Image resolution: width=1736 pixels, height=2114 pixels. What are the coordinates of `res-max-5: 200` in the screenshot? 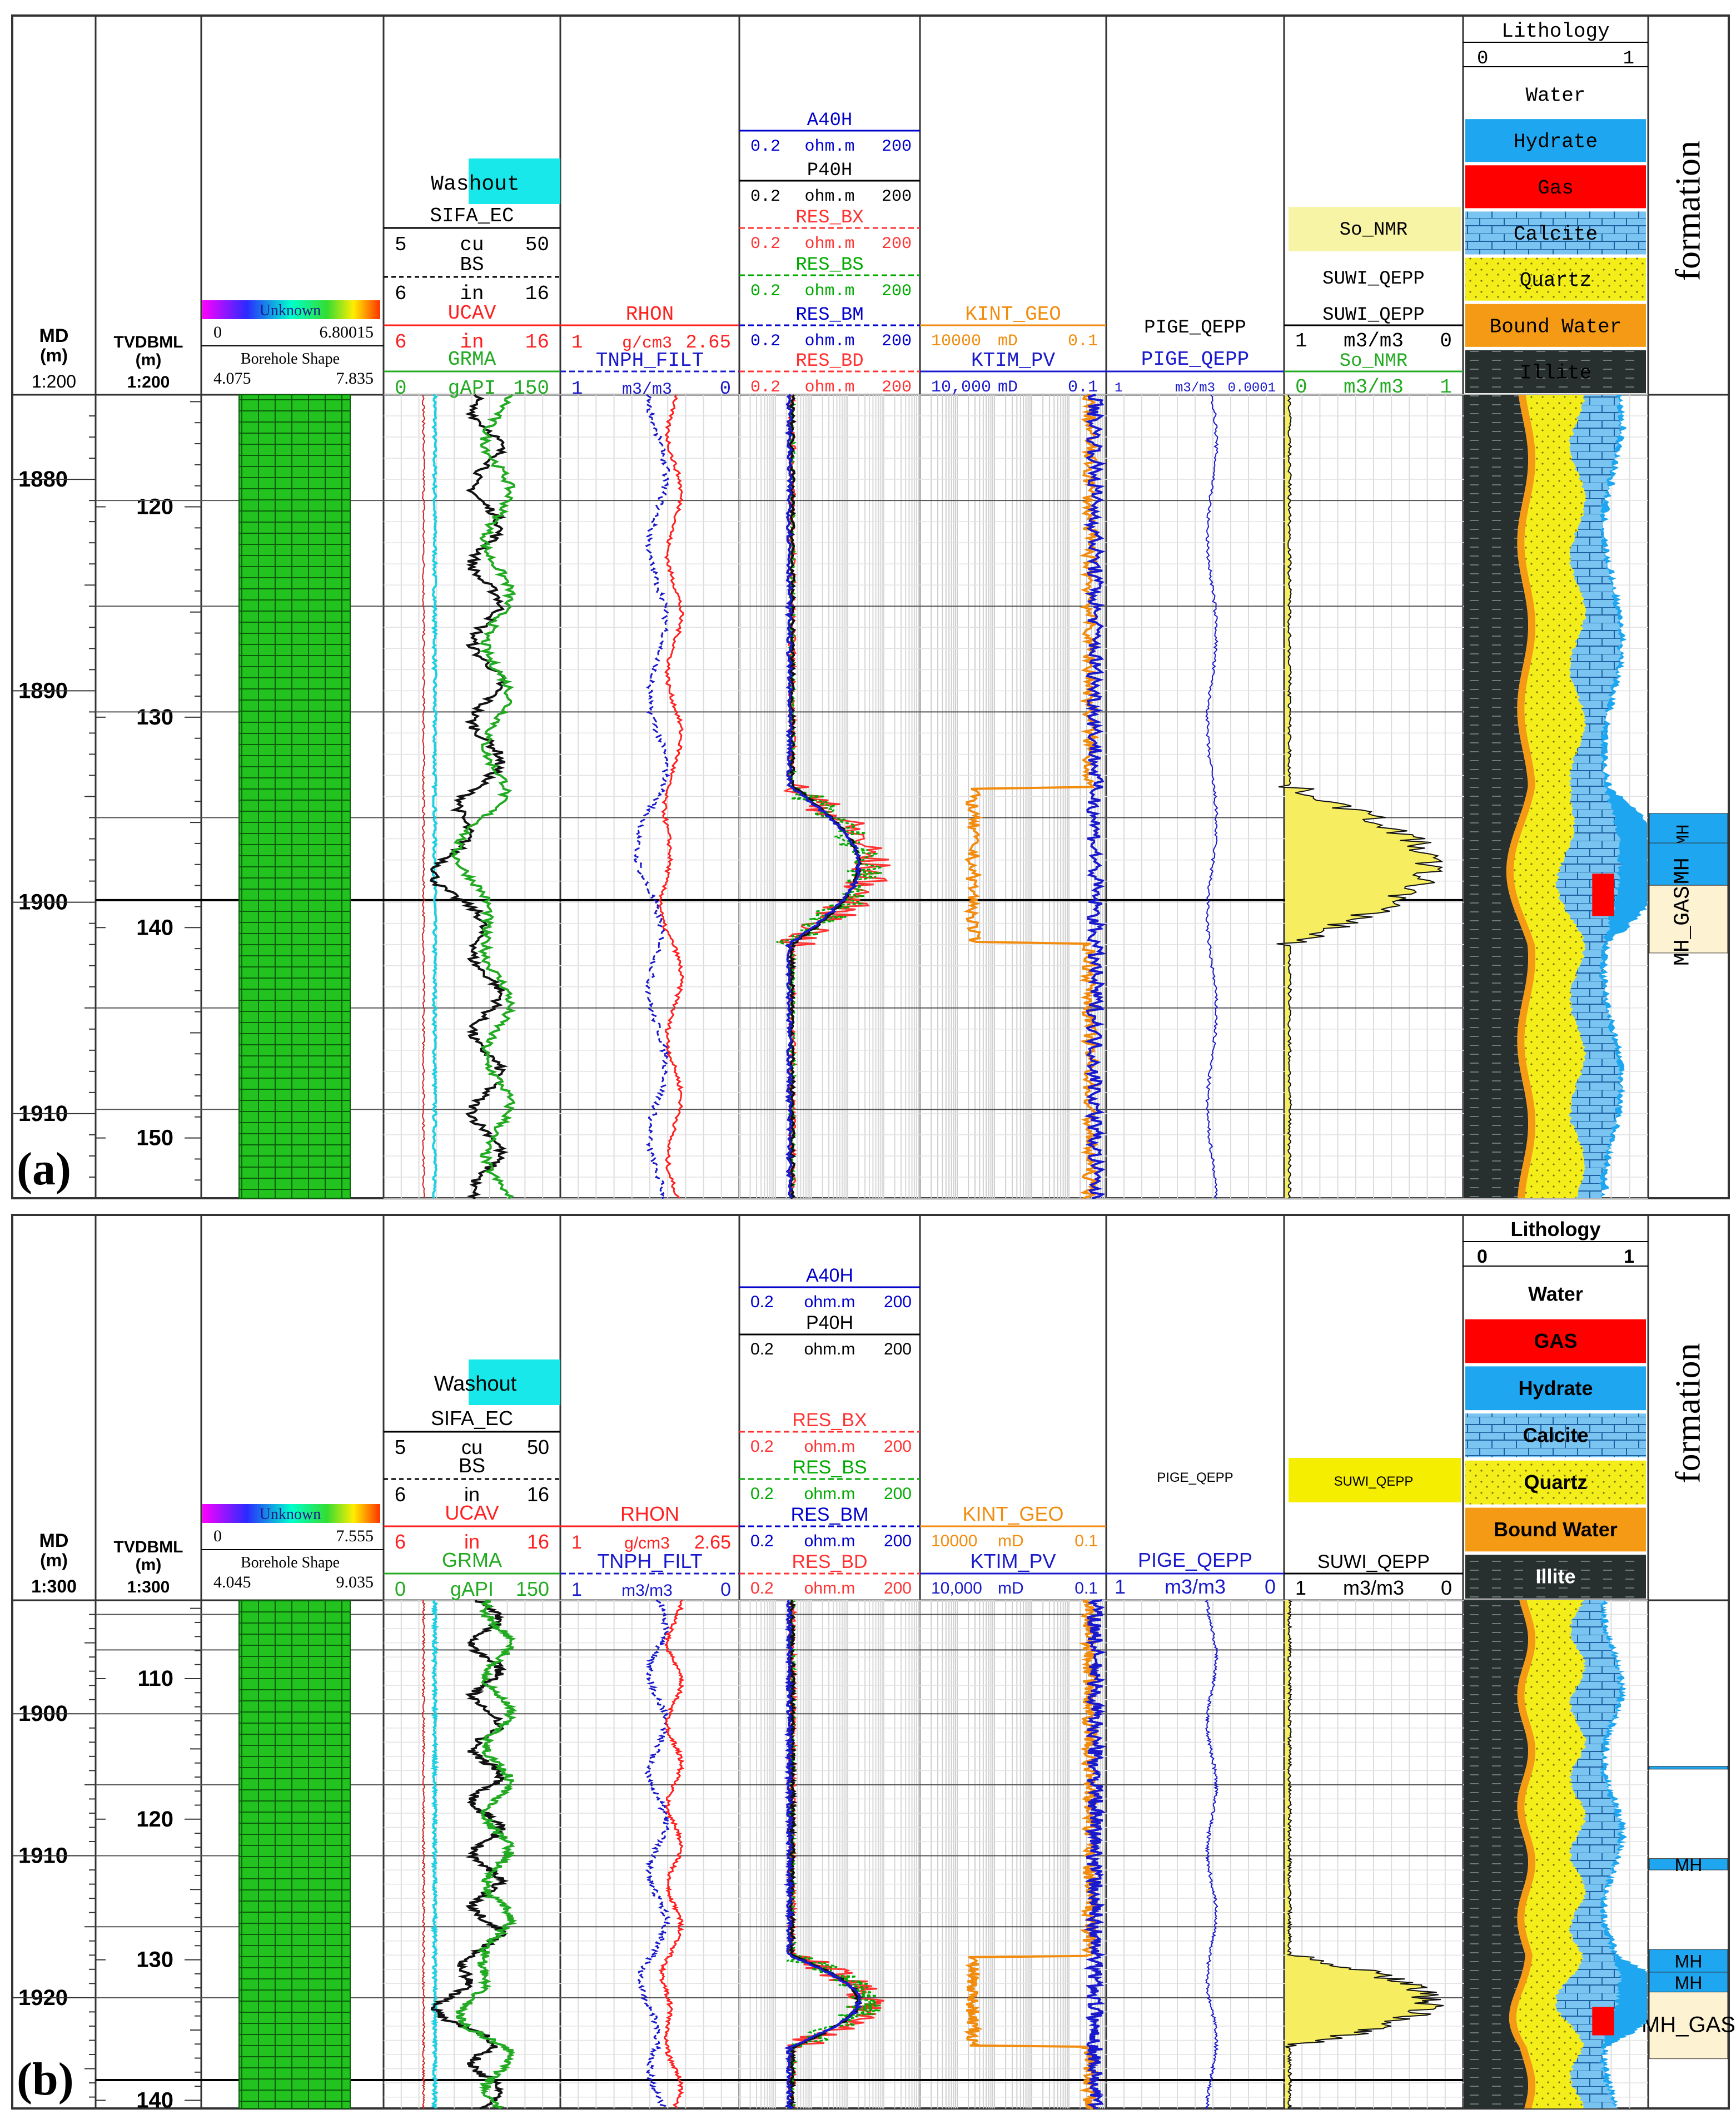 It's located at (898, 1588).